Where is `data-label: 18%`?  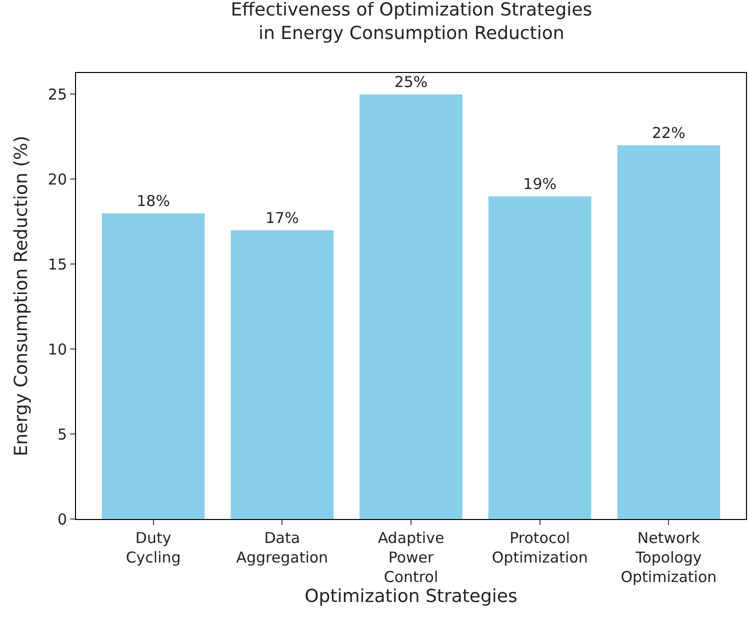
data-label: 18% is located at coordinates (153, 201).